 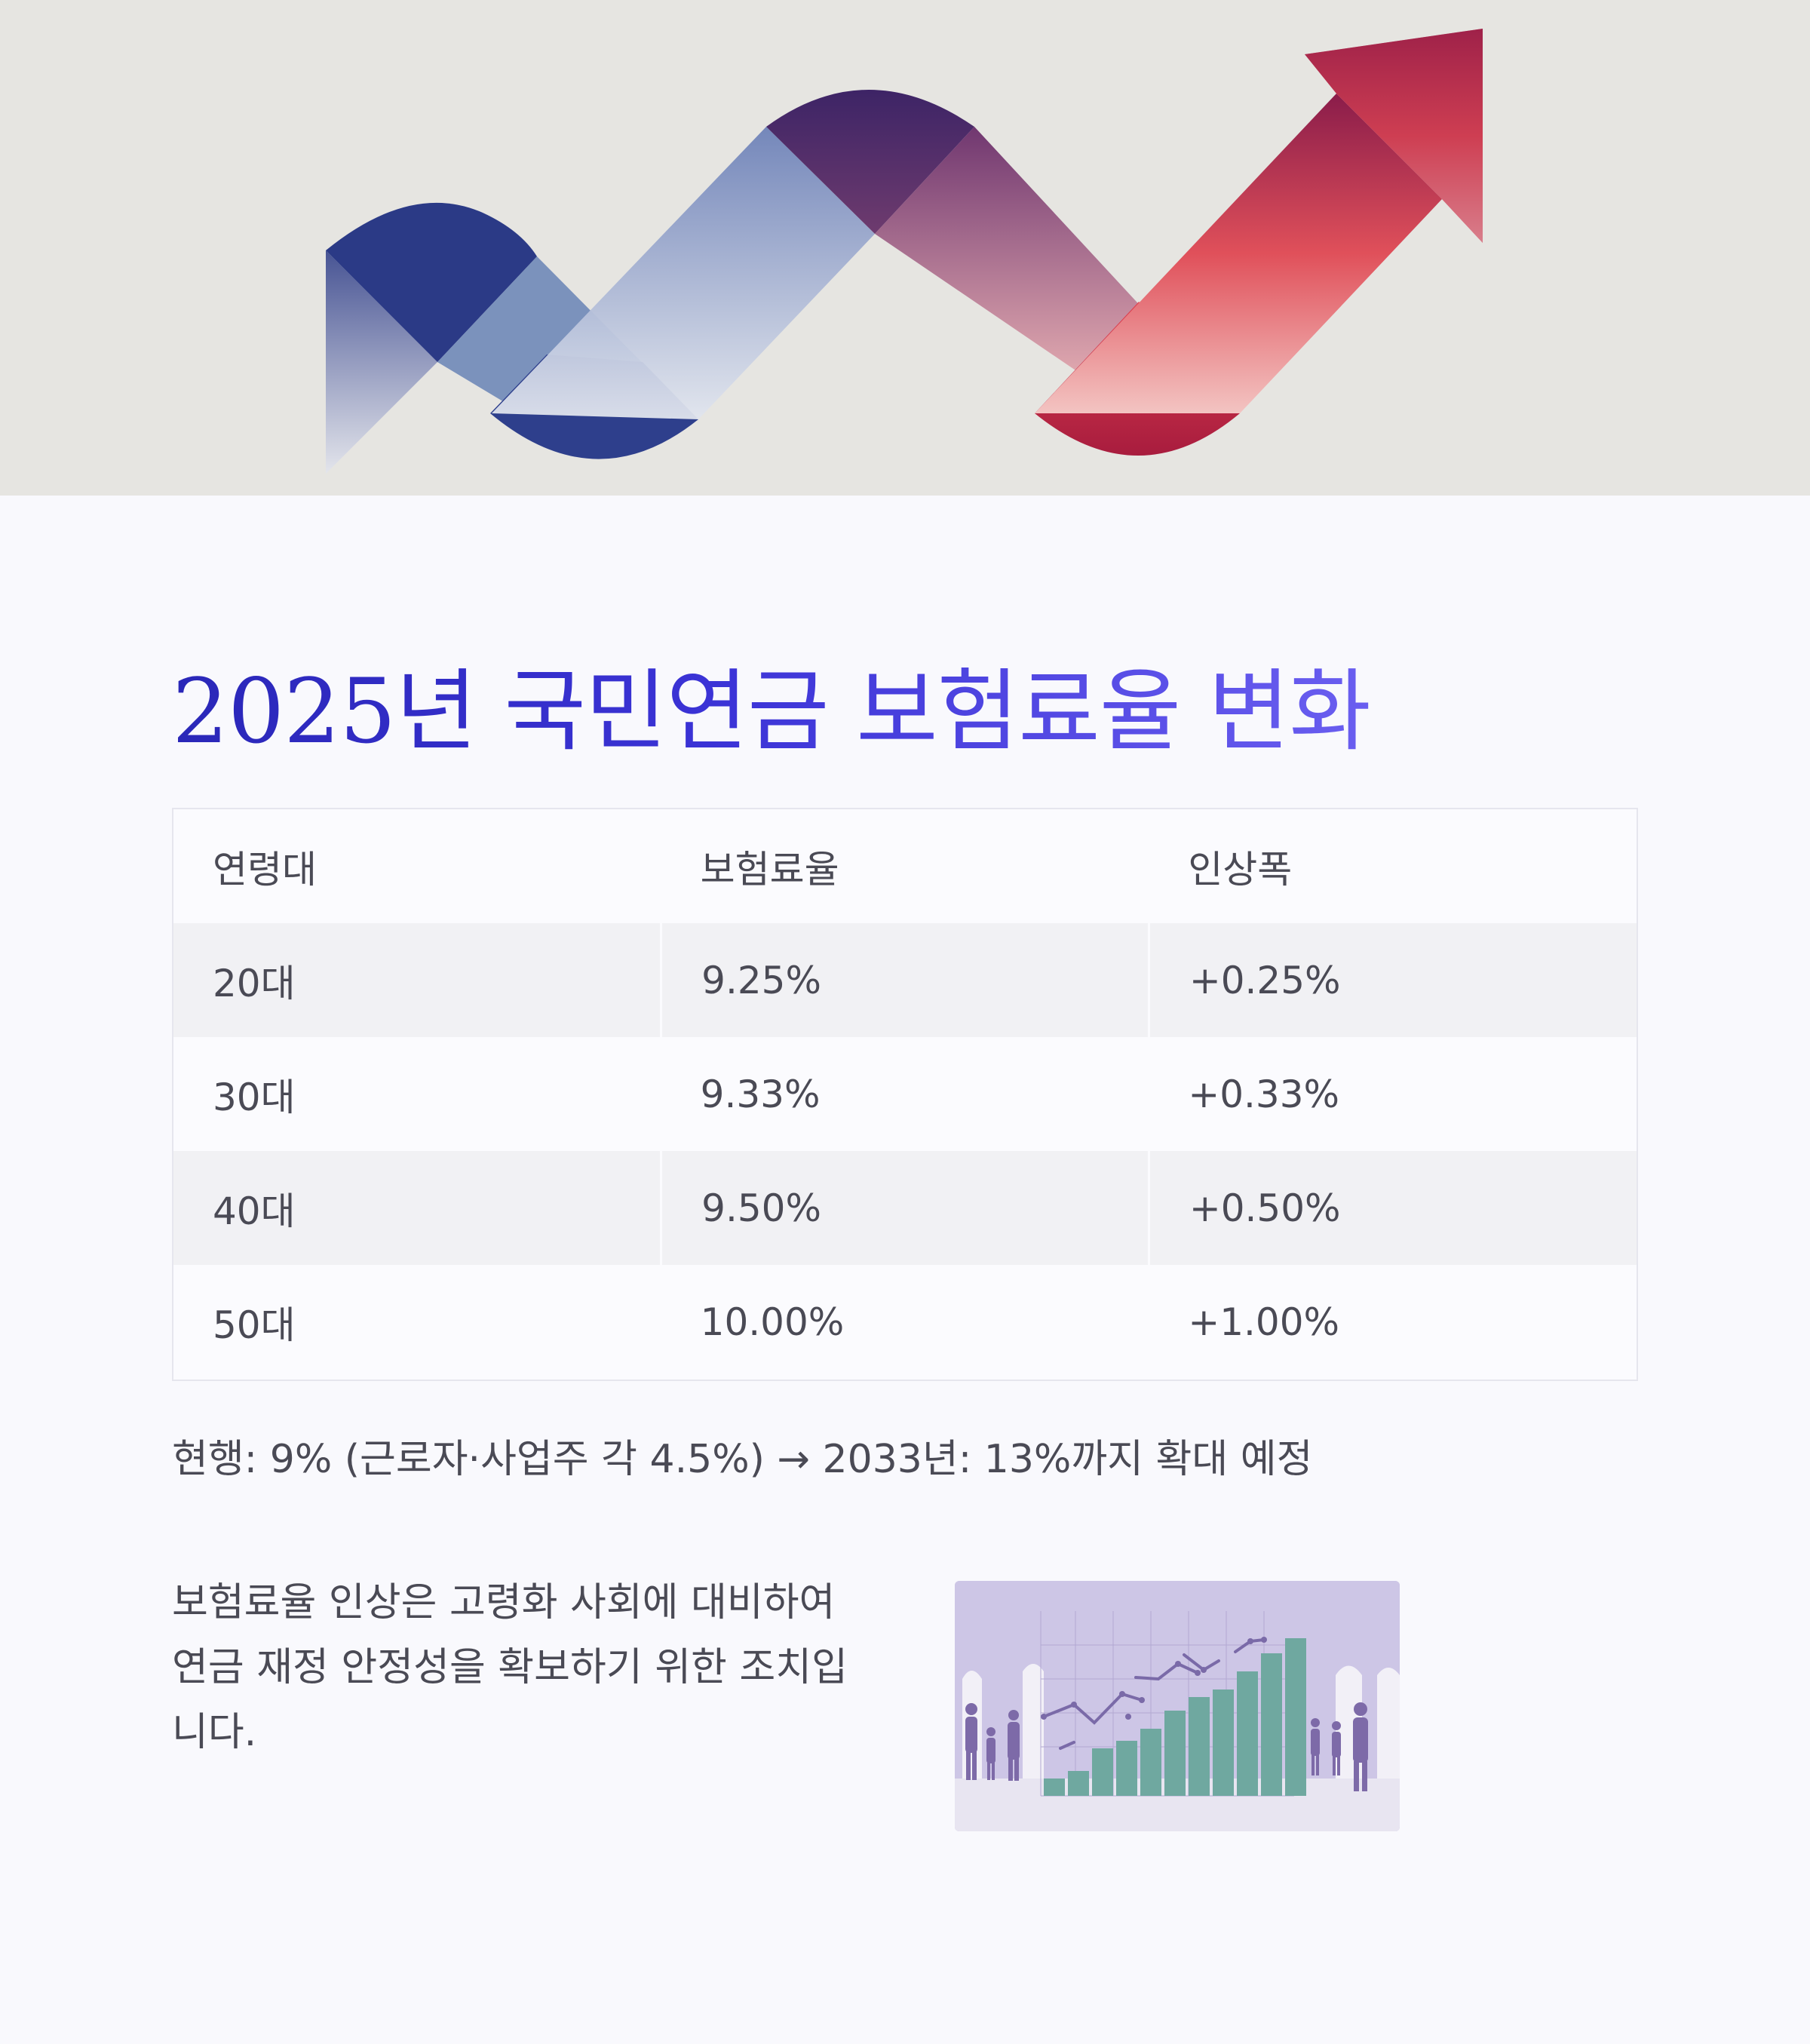 I want to click on table-header-row: 연령대 보험료율 인상폭, so click(x=905, y=866).